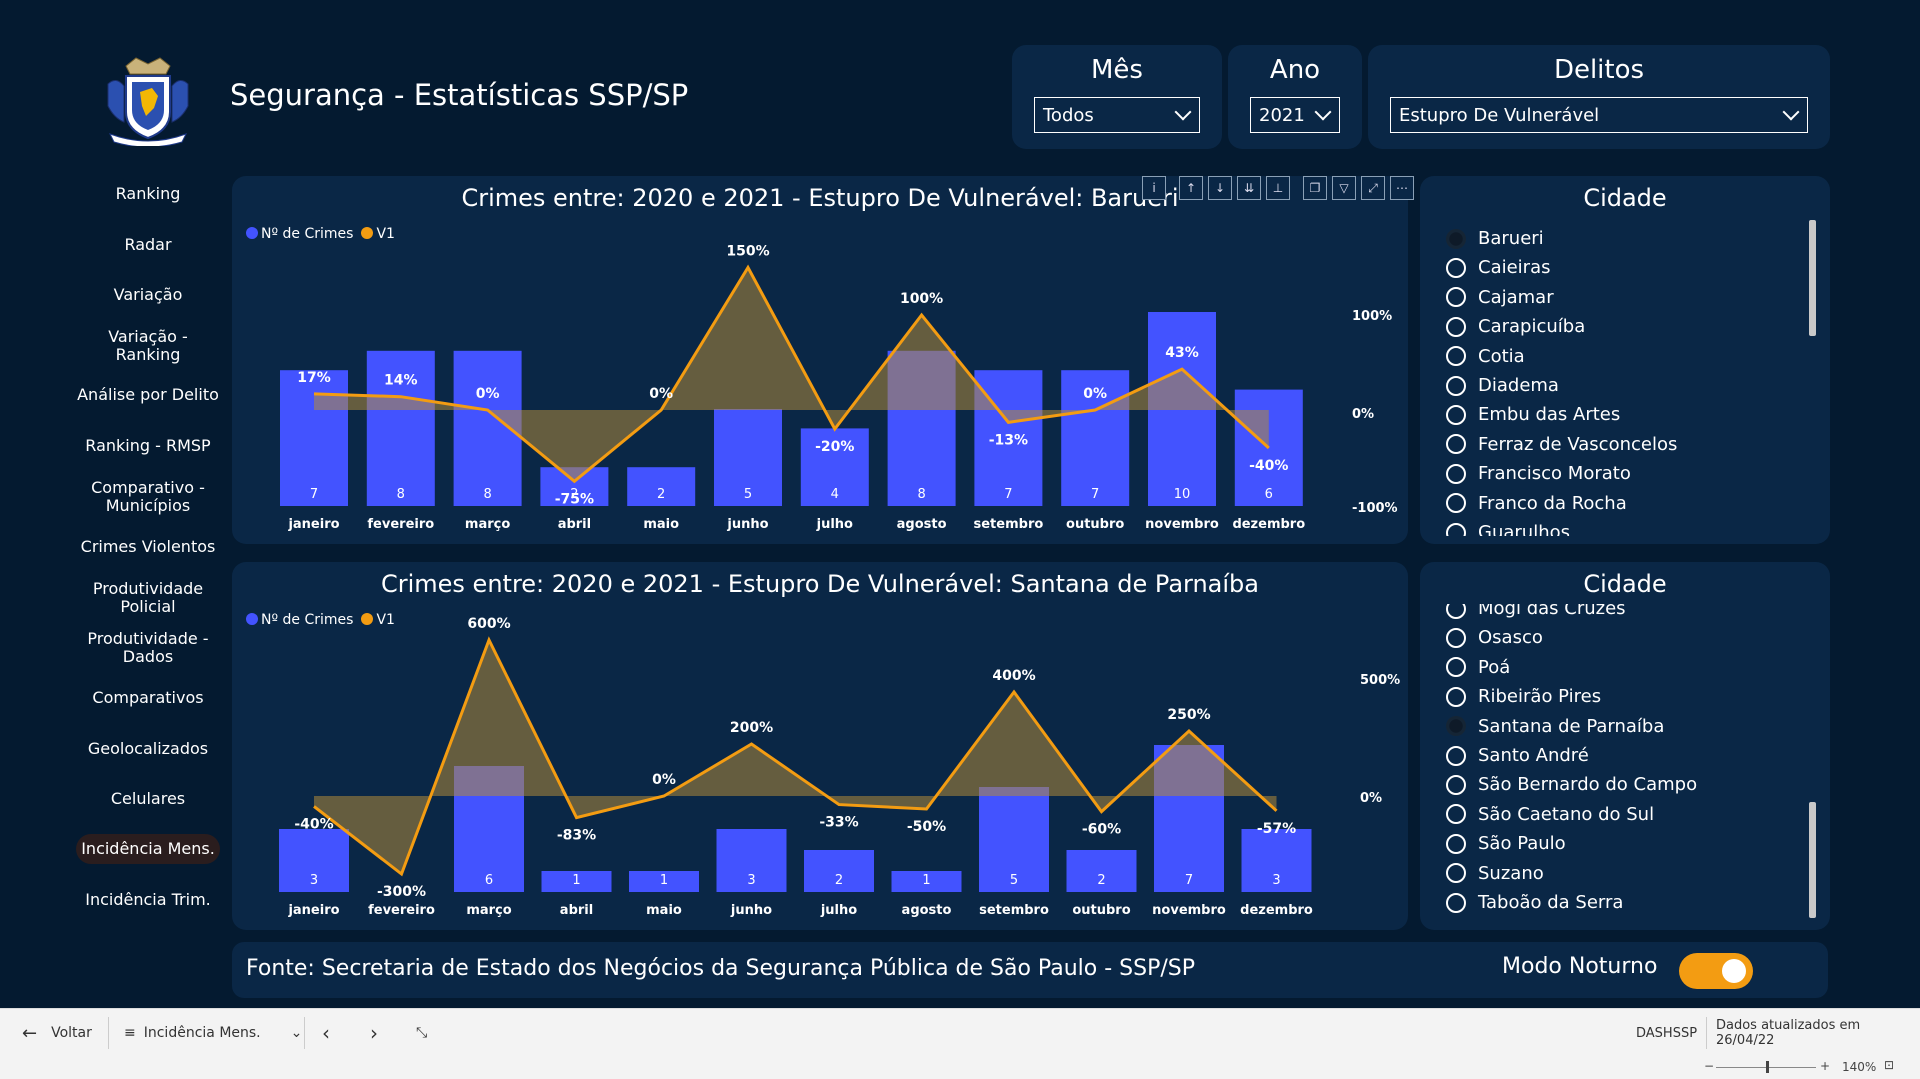 The width and height of the screenshot is (1920, 1079). I want to click on year-select: 2021, so click(1295, 115).